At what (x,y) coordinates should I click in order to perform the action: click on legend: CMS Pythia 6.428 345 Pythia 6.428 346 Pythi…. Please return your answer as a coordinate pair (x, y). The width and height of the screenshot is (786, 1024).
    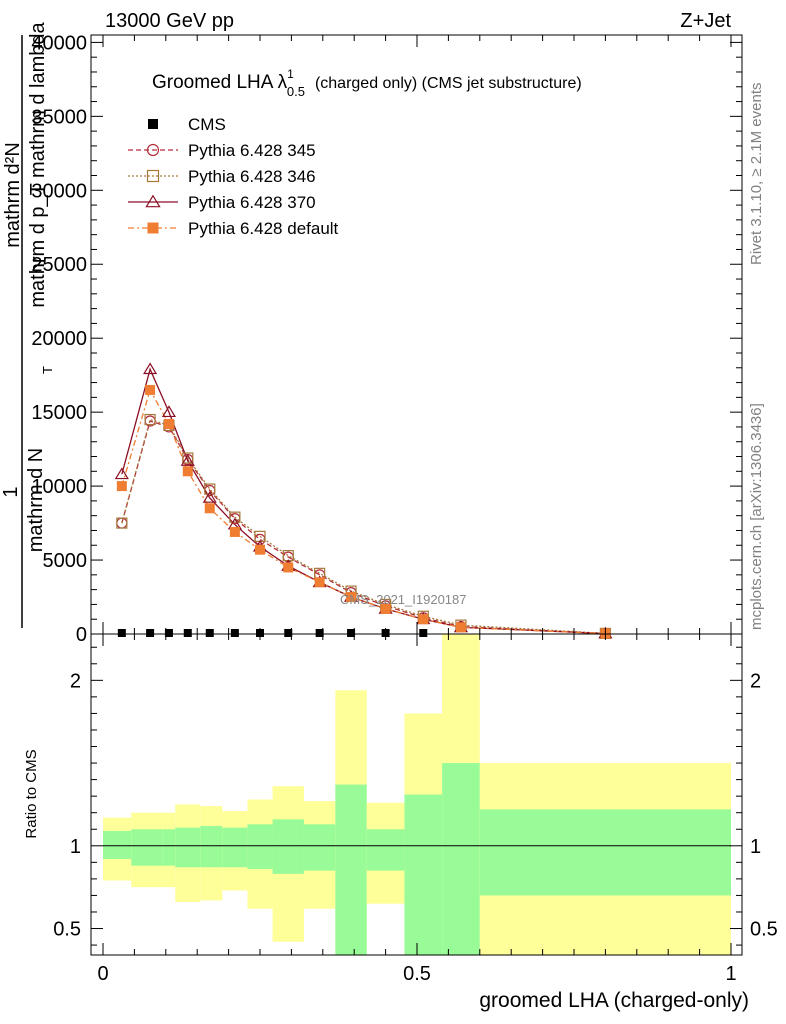
    Looking at the image, I should click on (233, 176).